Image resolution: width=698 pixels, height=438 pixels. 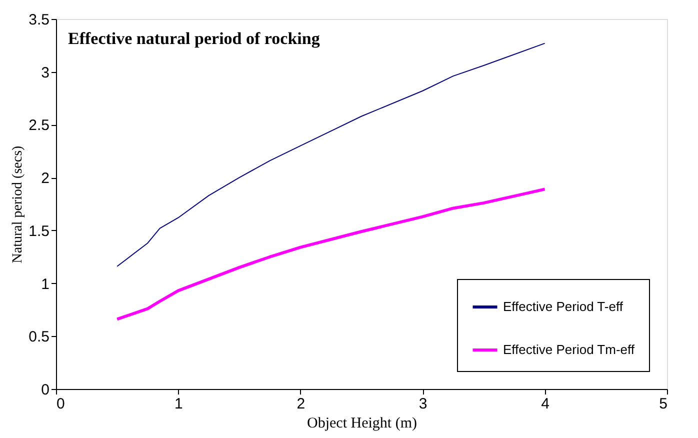 I want to click on x-tick-label: 1, so click(x=178, y=404).